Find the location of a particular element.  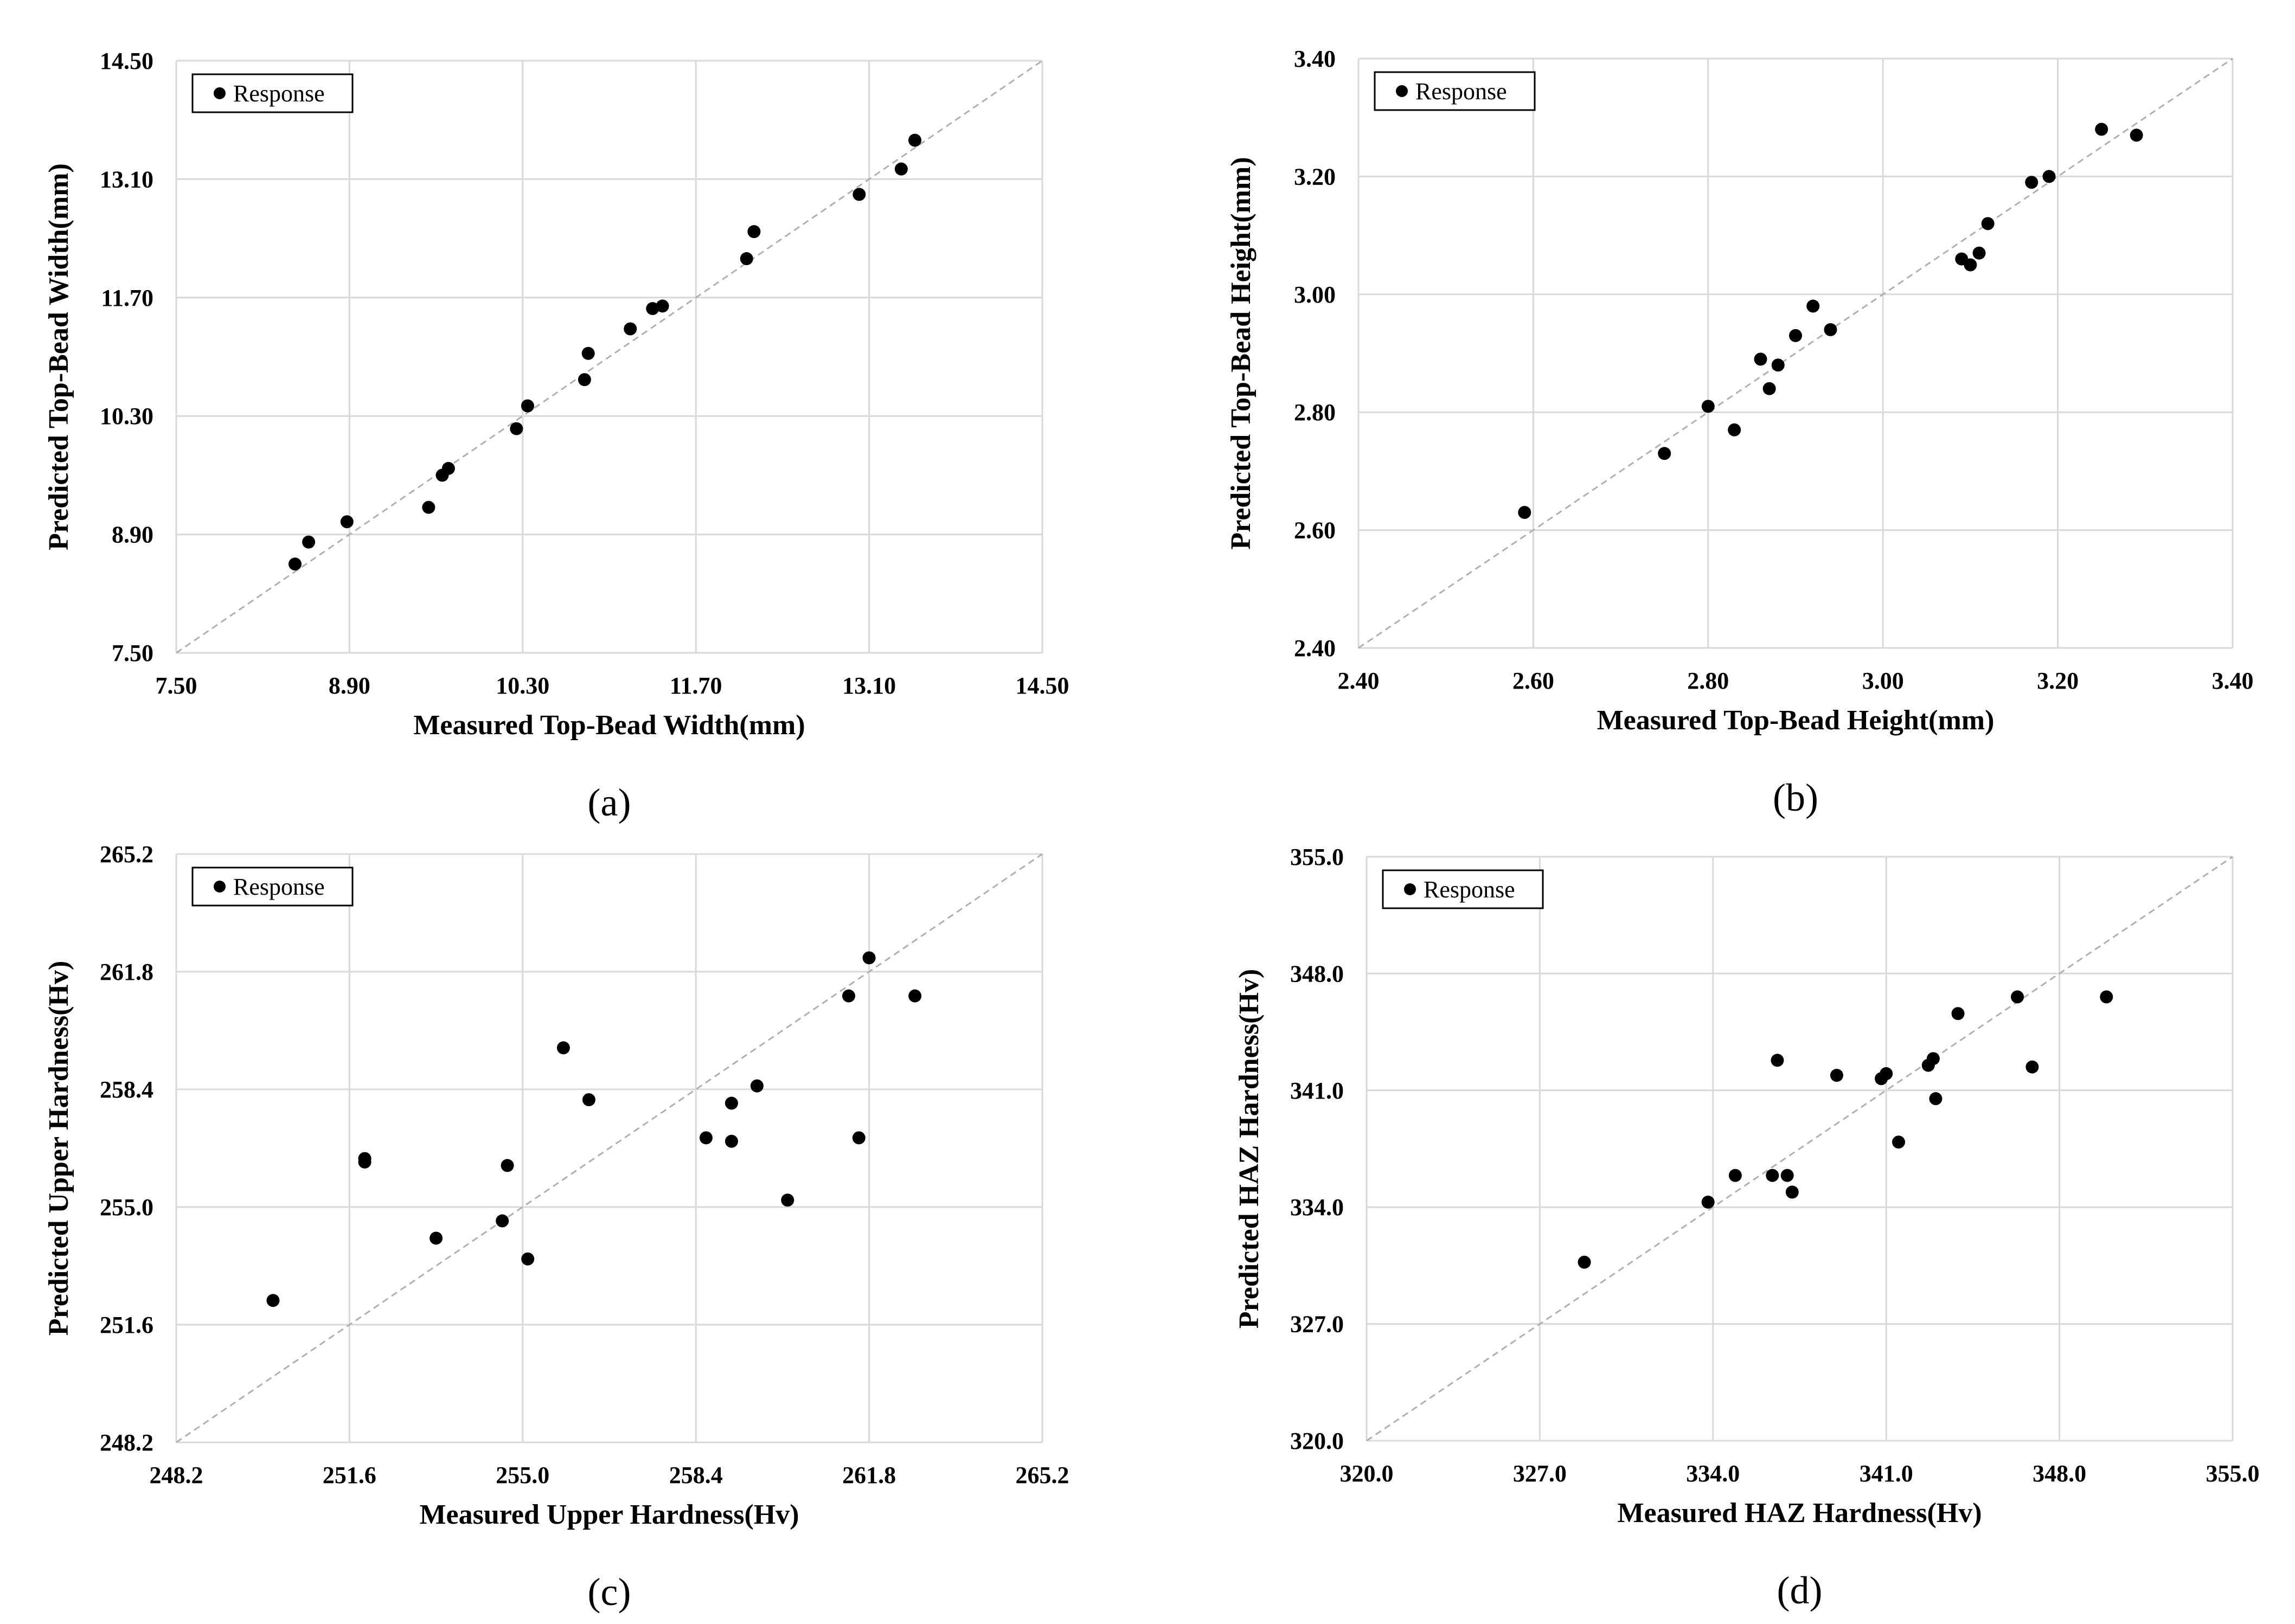

panel-d-points is located at coordinates (1846, 1129).